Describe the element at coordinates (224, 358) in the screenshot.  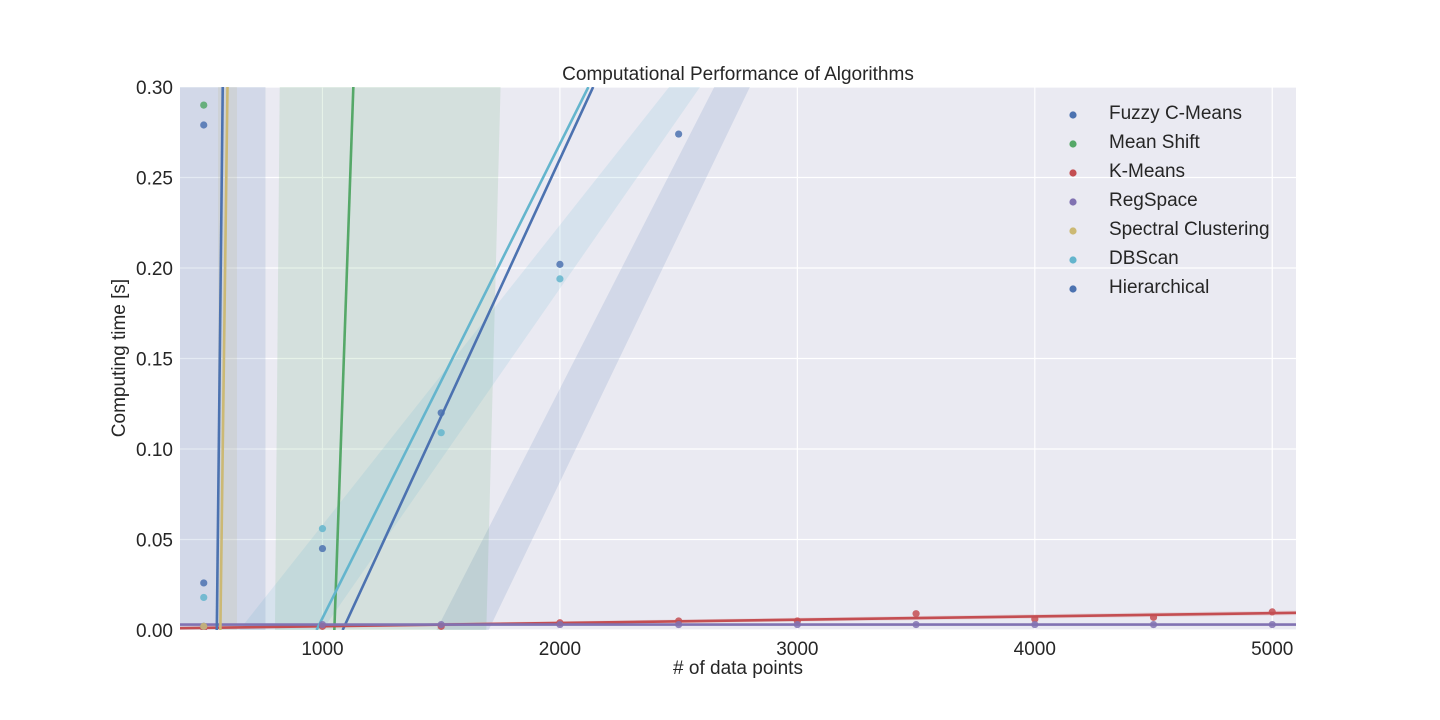
I see `spectral-clustering-fit-line` at that location.